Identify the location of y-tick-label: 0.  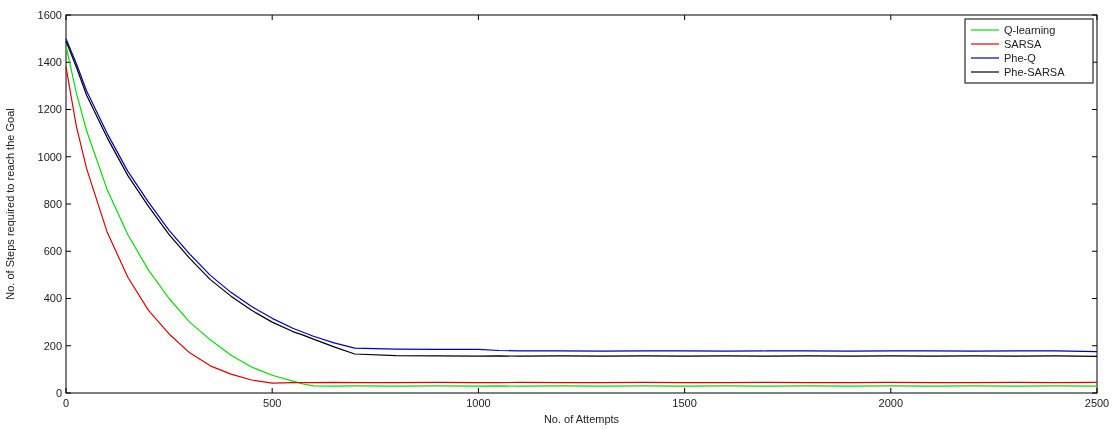
(58, 392).